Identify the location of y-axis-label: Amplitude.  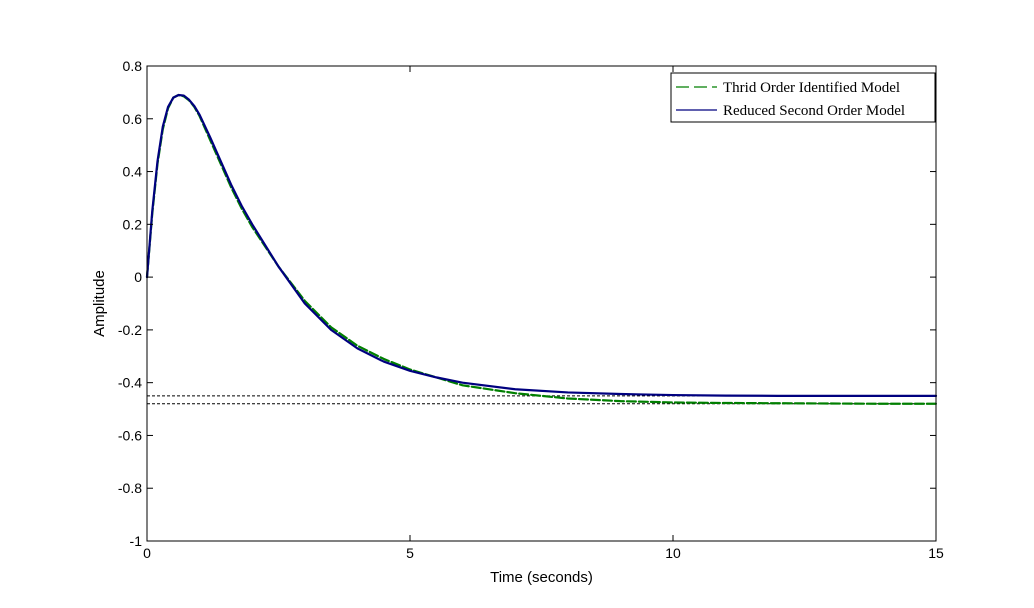
(99, 303).